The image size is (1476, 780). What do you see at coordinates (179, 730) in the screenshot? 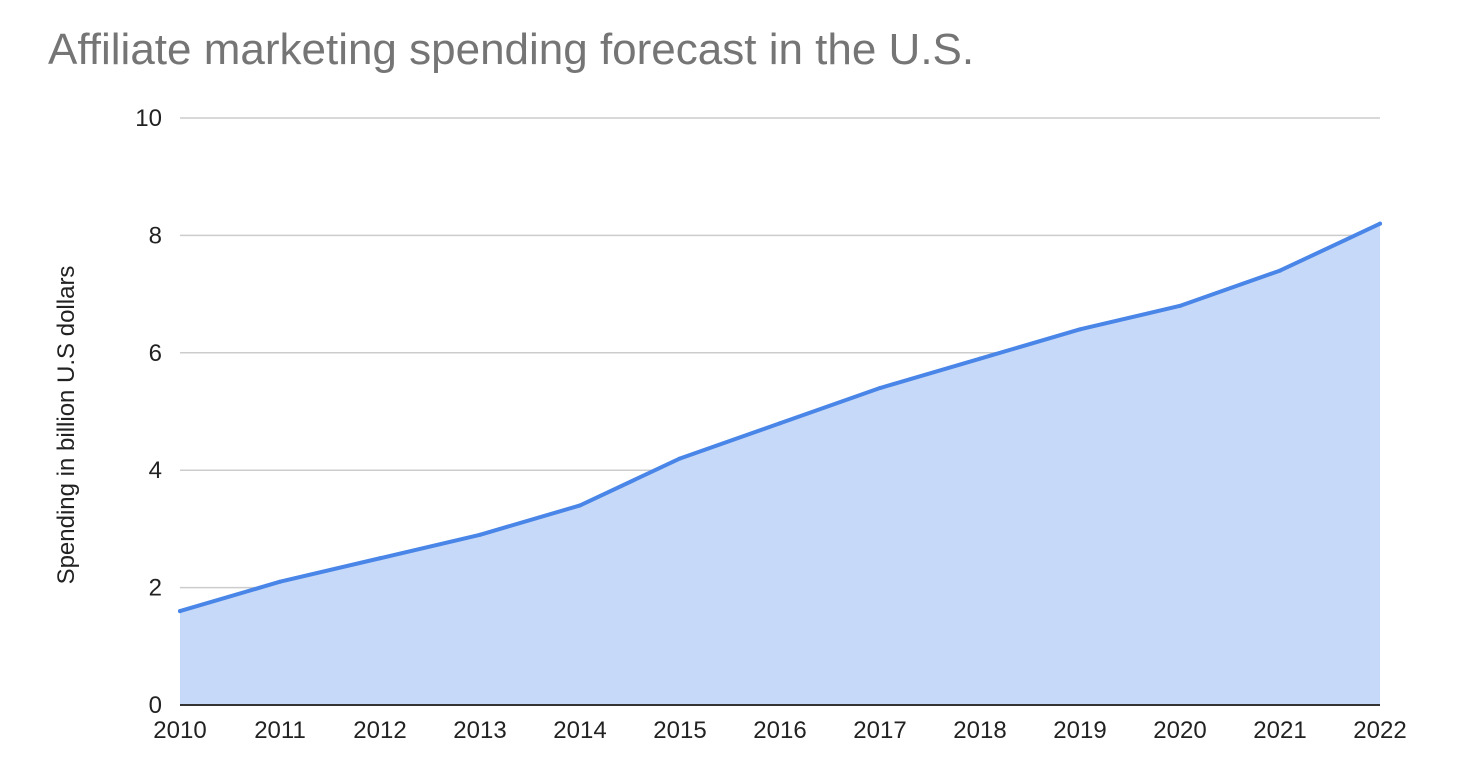
I see `x-tick-label: 2010` at bounding box center [179, 730].